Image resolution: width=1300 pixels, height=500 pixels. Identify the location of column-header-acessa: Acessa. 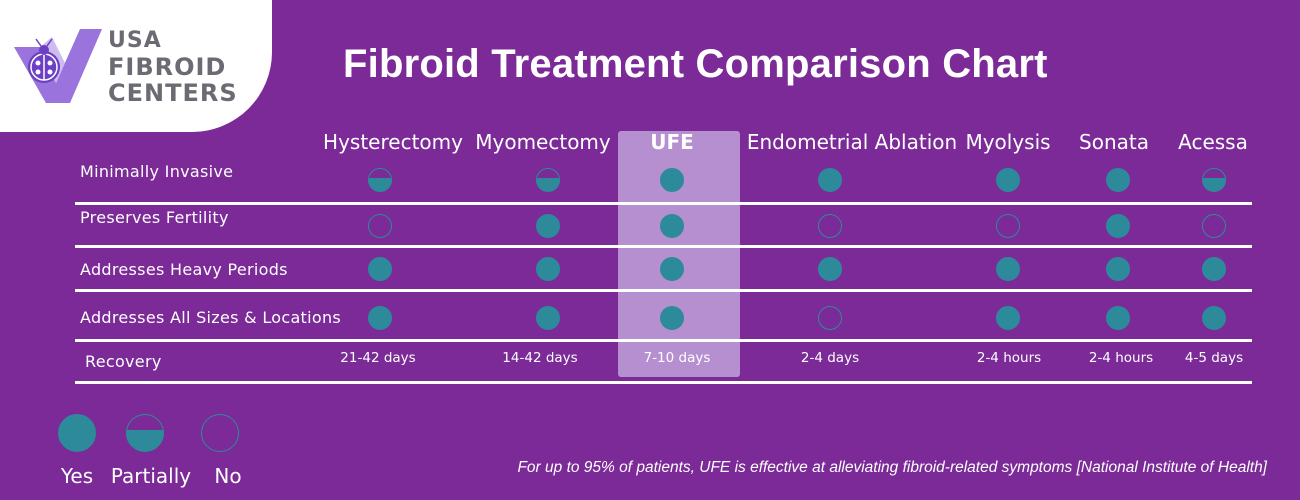
(1213, 142).